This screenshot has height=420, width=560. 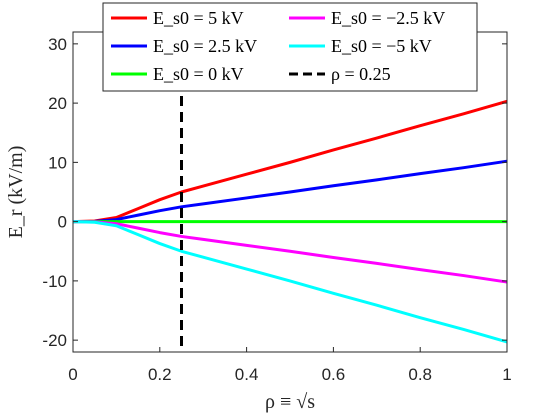 I want to click on x-tick-label: 1, so click(x=506, y=374).